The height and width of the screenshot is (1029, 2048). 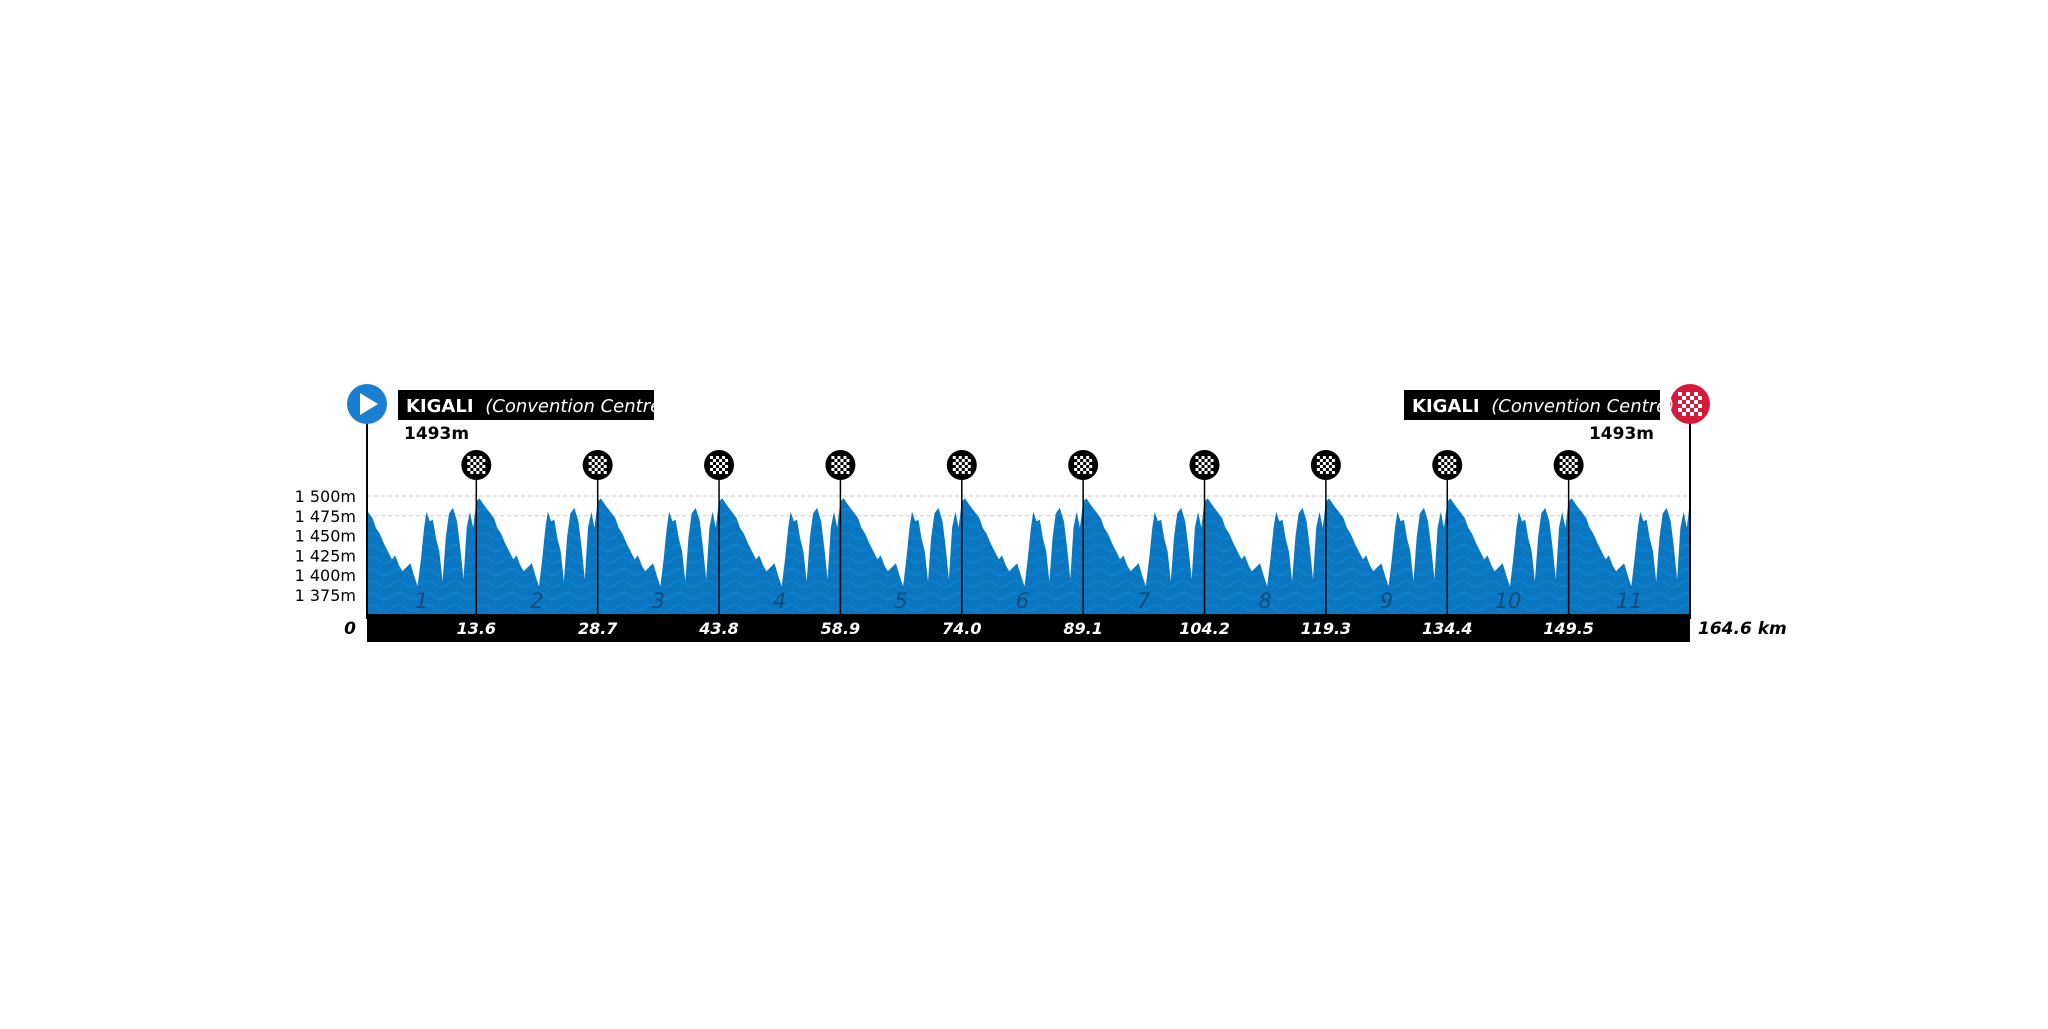 What do you see at coordinates (1144, 601) in the screenshot?
I see `lap-number-label: 7` at bounding box center [1144, 601].